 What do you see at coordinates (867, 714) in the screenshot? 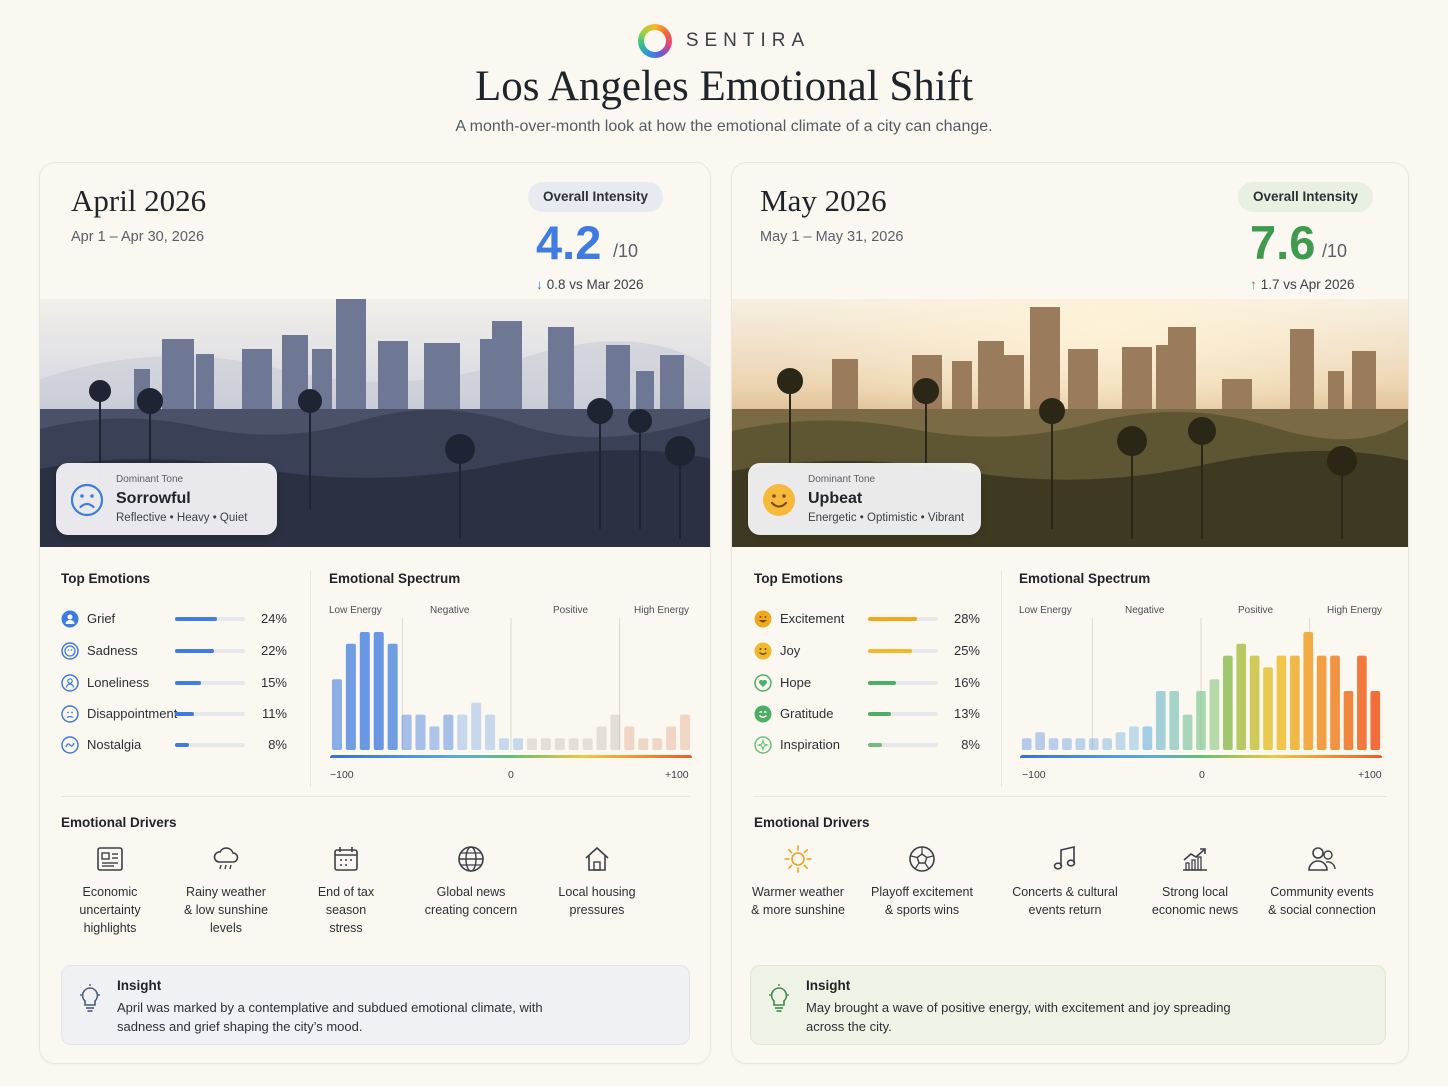
I see `emotion-row: Gratitude 13%` at bounding box center [867, 714].